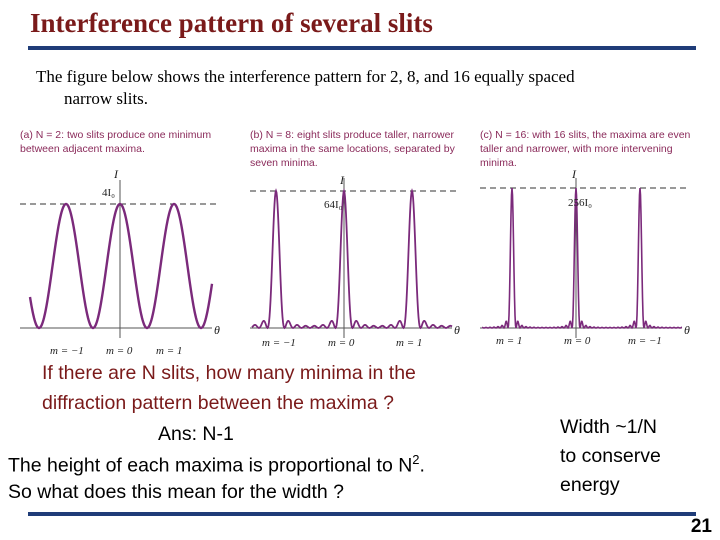 The height and width of the screenshot is (540, 720). Describe the element at coordinates (116, 135) in the screenshot. I see `panel-a-caption-line: (a) N = 2: two slits produce one minimum` at that location.